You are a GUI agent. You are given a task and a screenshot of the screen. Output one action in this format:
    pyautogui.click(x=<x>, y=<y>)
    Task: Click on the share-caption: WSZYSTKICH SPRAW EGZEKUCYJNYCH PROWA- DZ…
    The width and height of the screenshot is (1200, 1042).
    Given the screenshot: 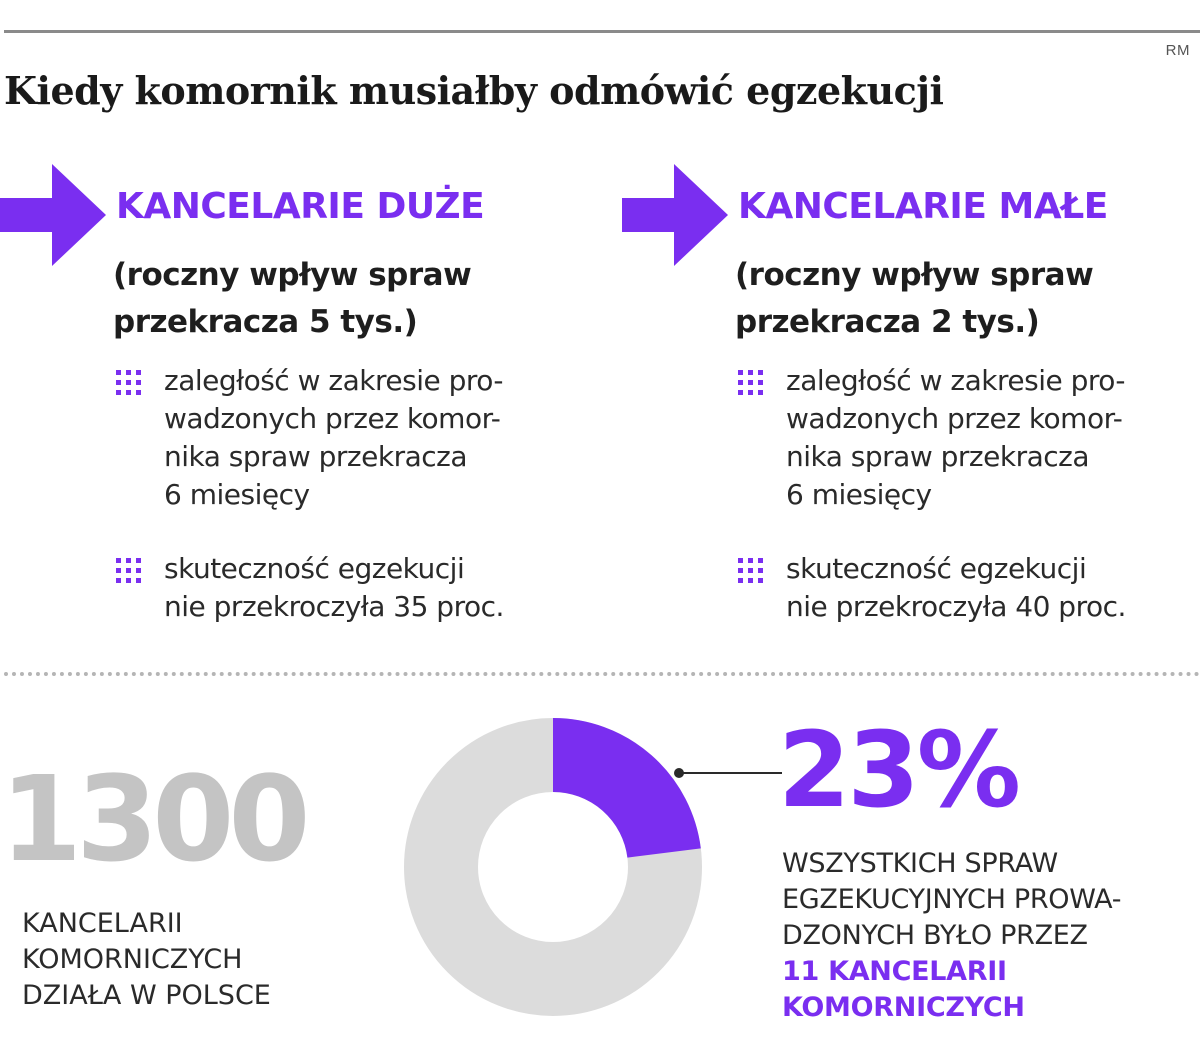 What is the action you would take?
    pyautogui.click(x=952, y=899)
    